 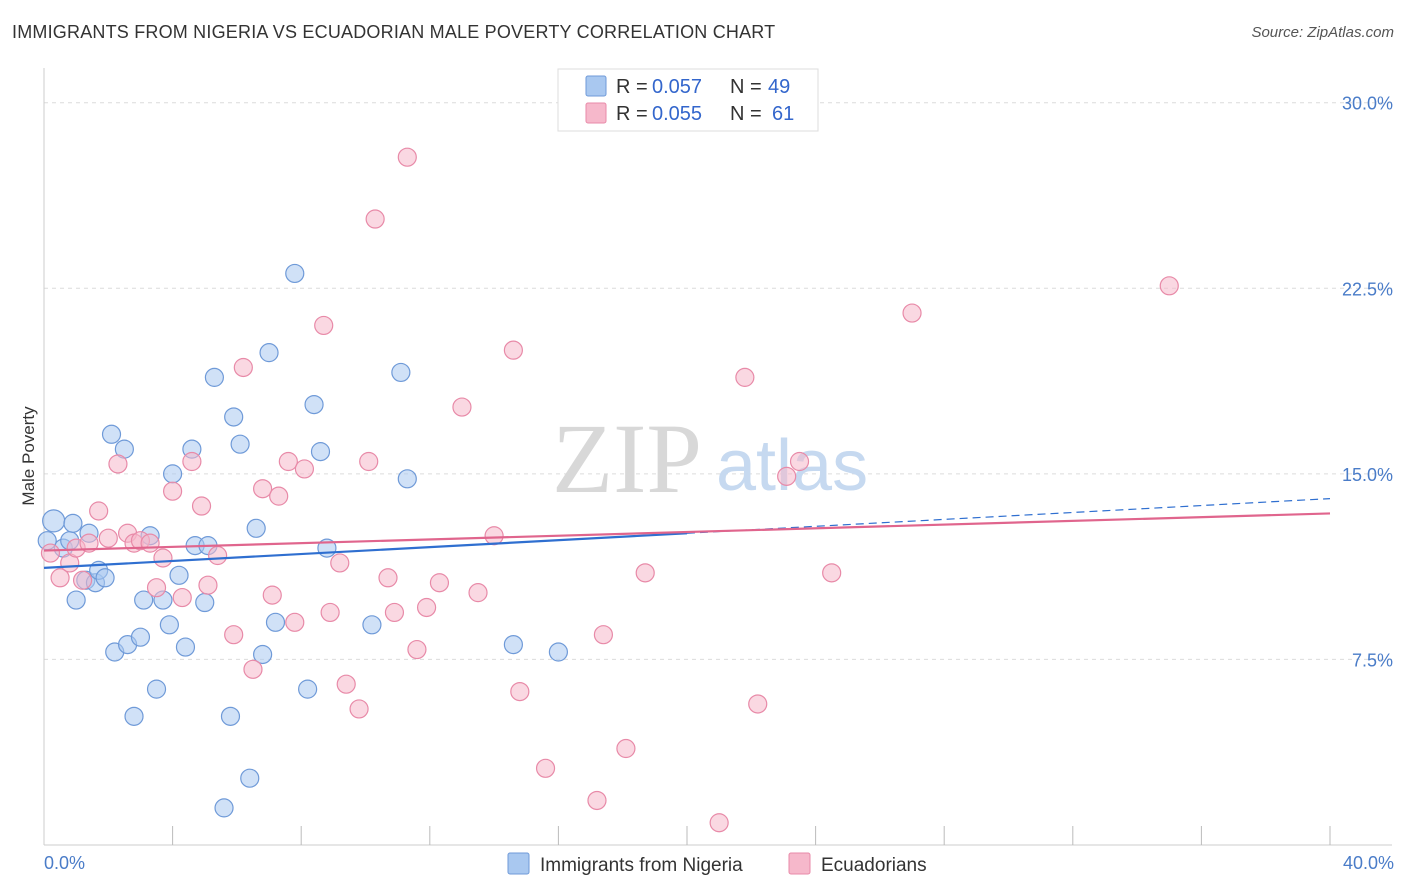 I want to click on bottom-legend: Immigrants from Nigeria Ecuadorians, so click(x=717, y=864).